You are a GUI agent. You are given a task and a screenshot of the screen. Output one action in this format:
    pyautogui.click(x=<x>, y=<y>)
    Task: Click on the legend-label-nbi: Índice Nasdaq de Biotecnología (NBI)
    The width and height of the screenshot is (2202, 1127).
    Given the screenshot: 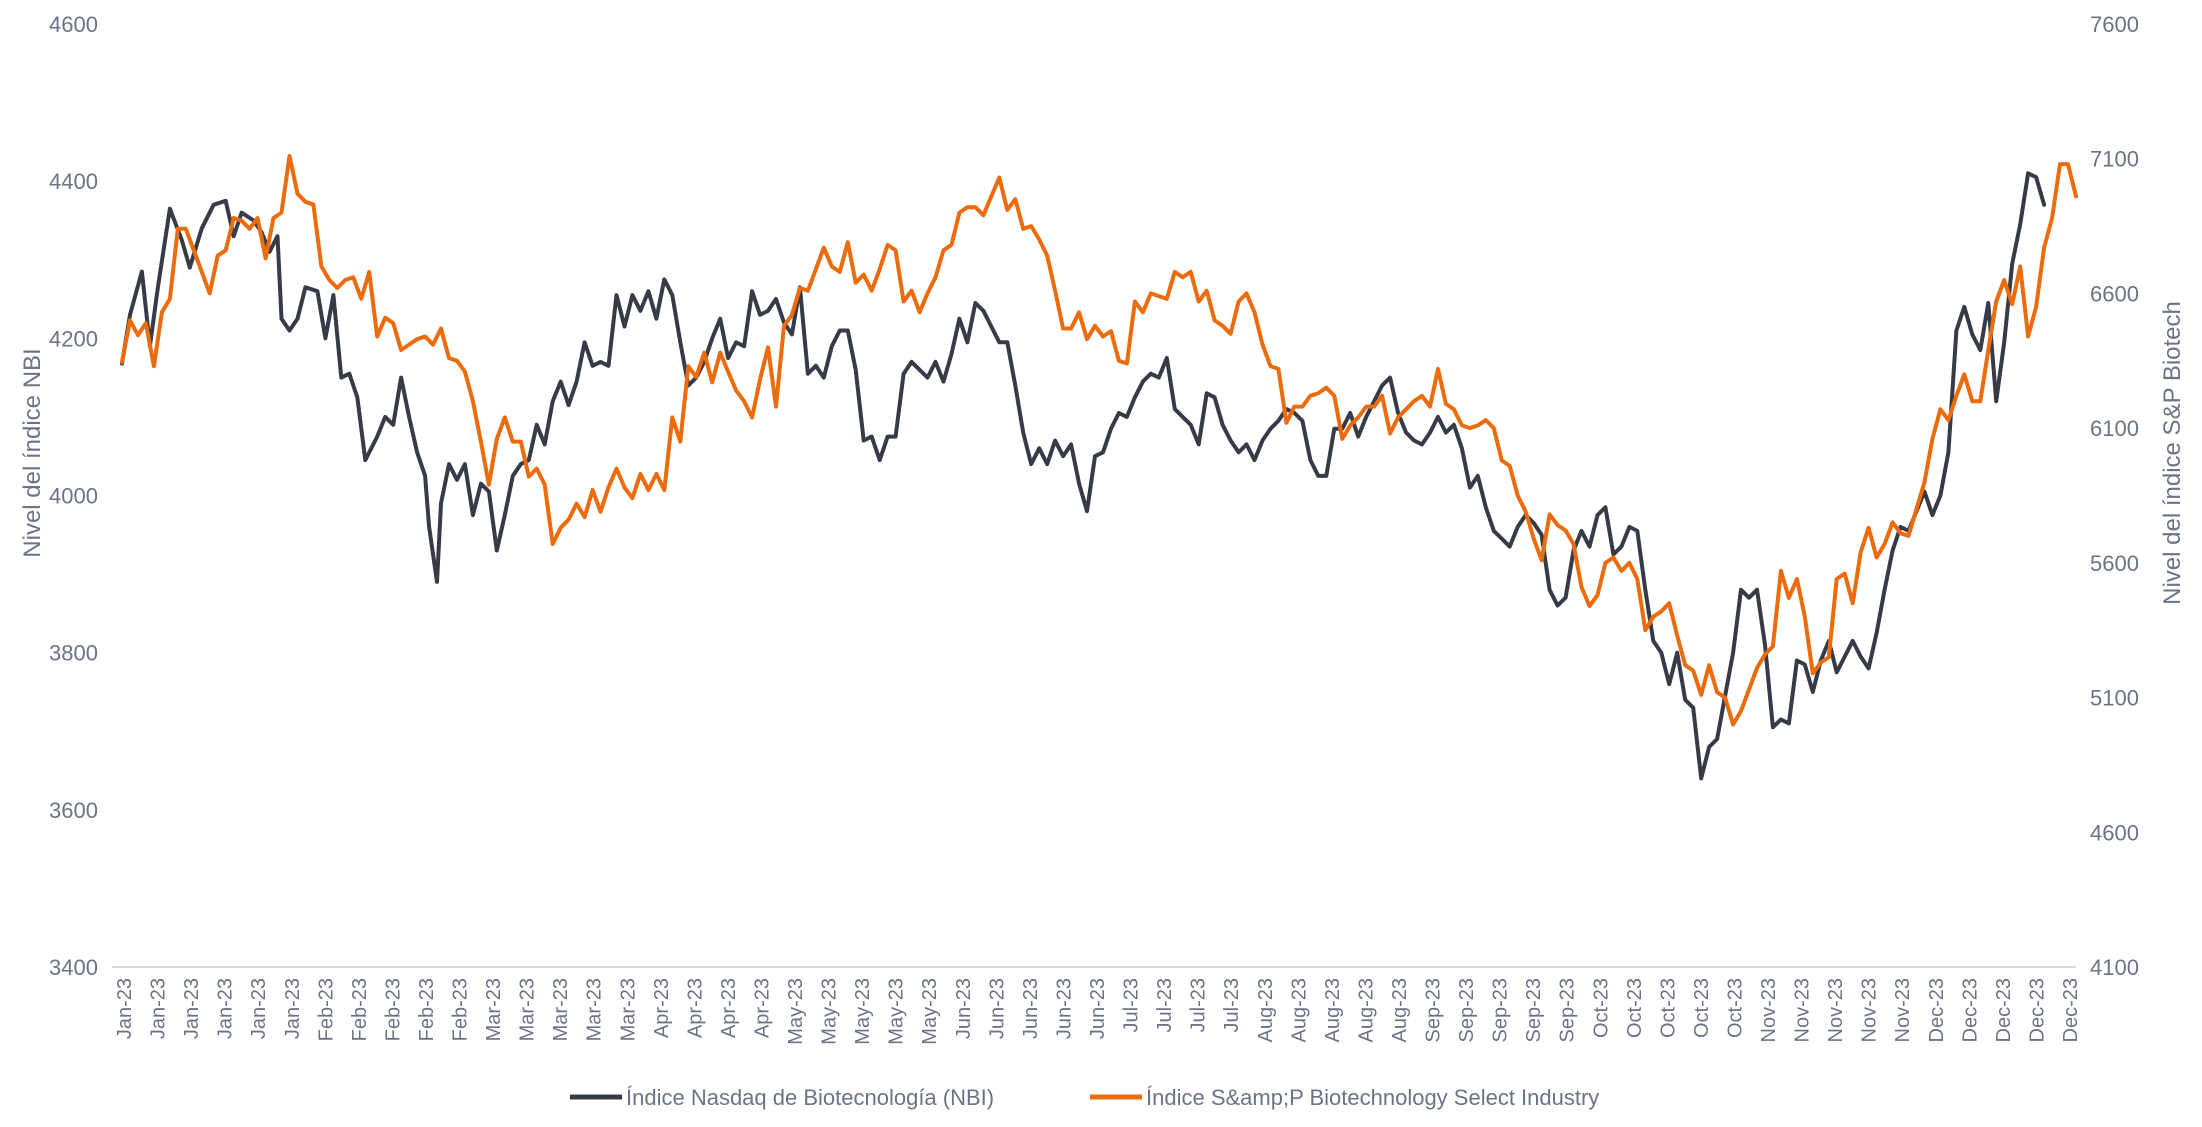 What is the action you would take?
    pyautogui.click(x=810, y=1097)
    